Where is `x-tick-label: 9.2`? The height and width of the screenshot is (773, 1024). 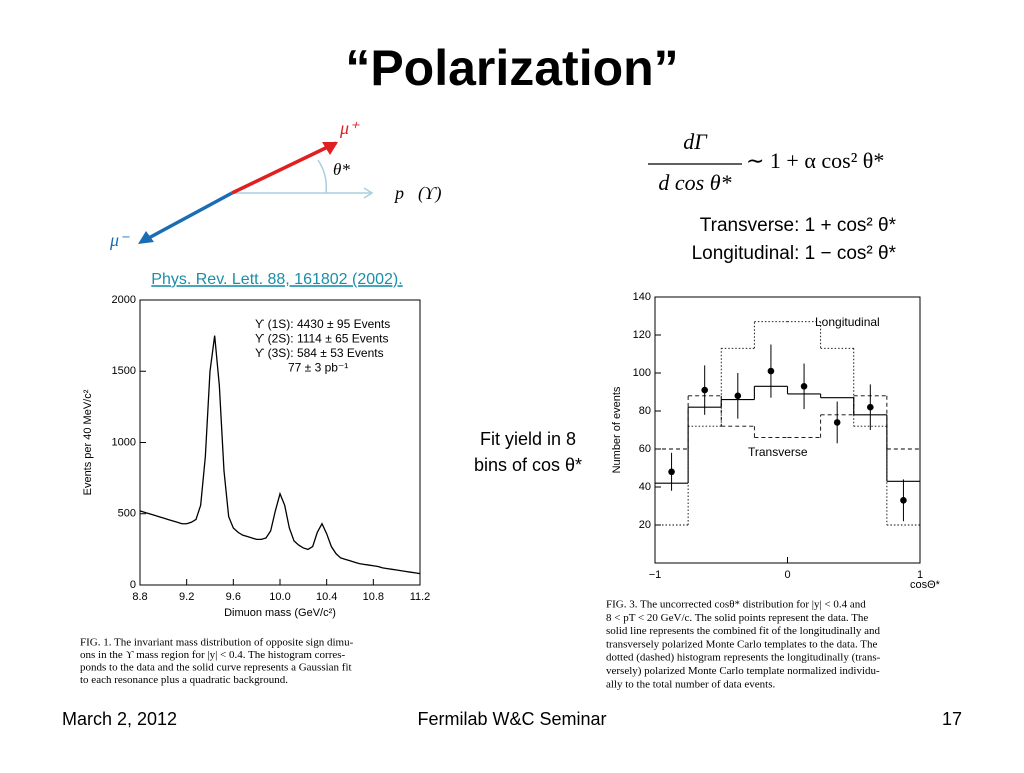
x-tick-label: 9.2 is located at coordinates (186, 597).